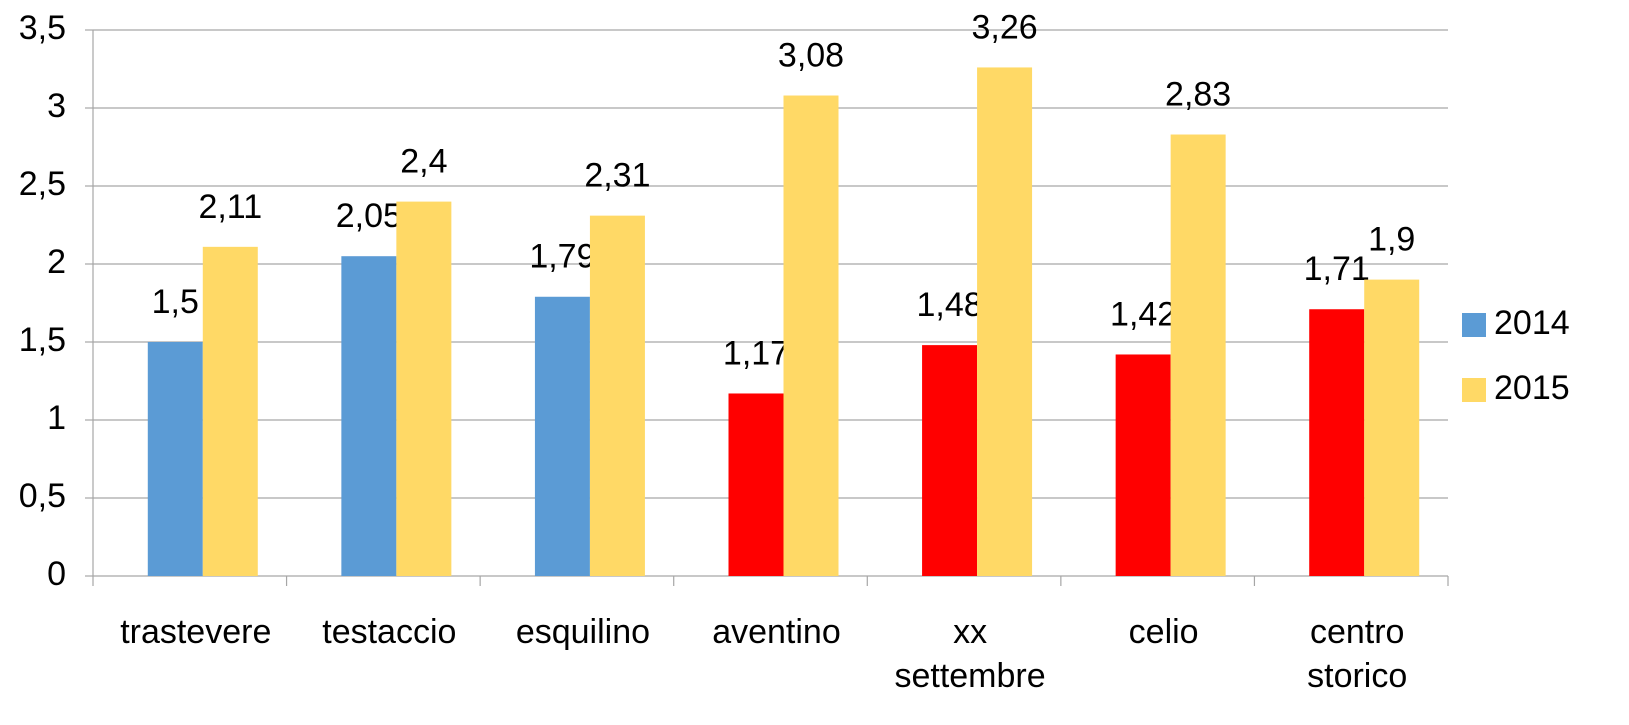 This screenshot has width=1629, height=725. What do you see at coordinates (756, 353) in the screenshot?
I see `data-label: 1,17` at bounding box center [756, 353].